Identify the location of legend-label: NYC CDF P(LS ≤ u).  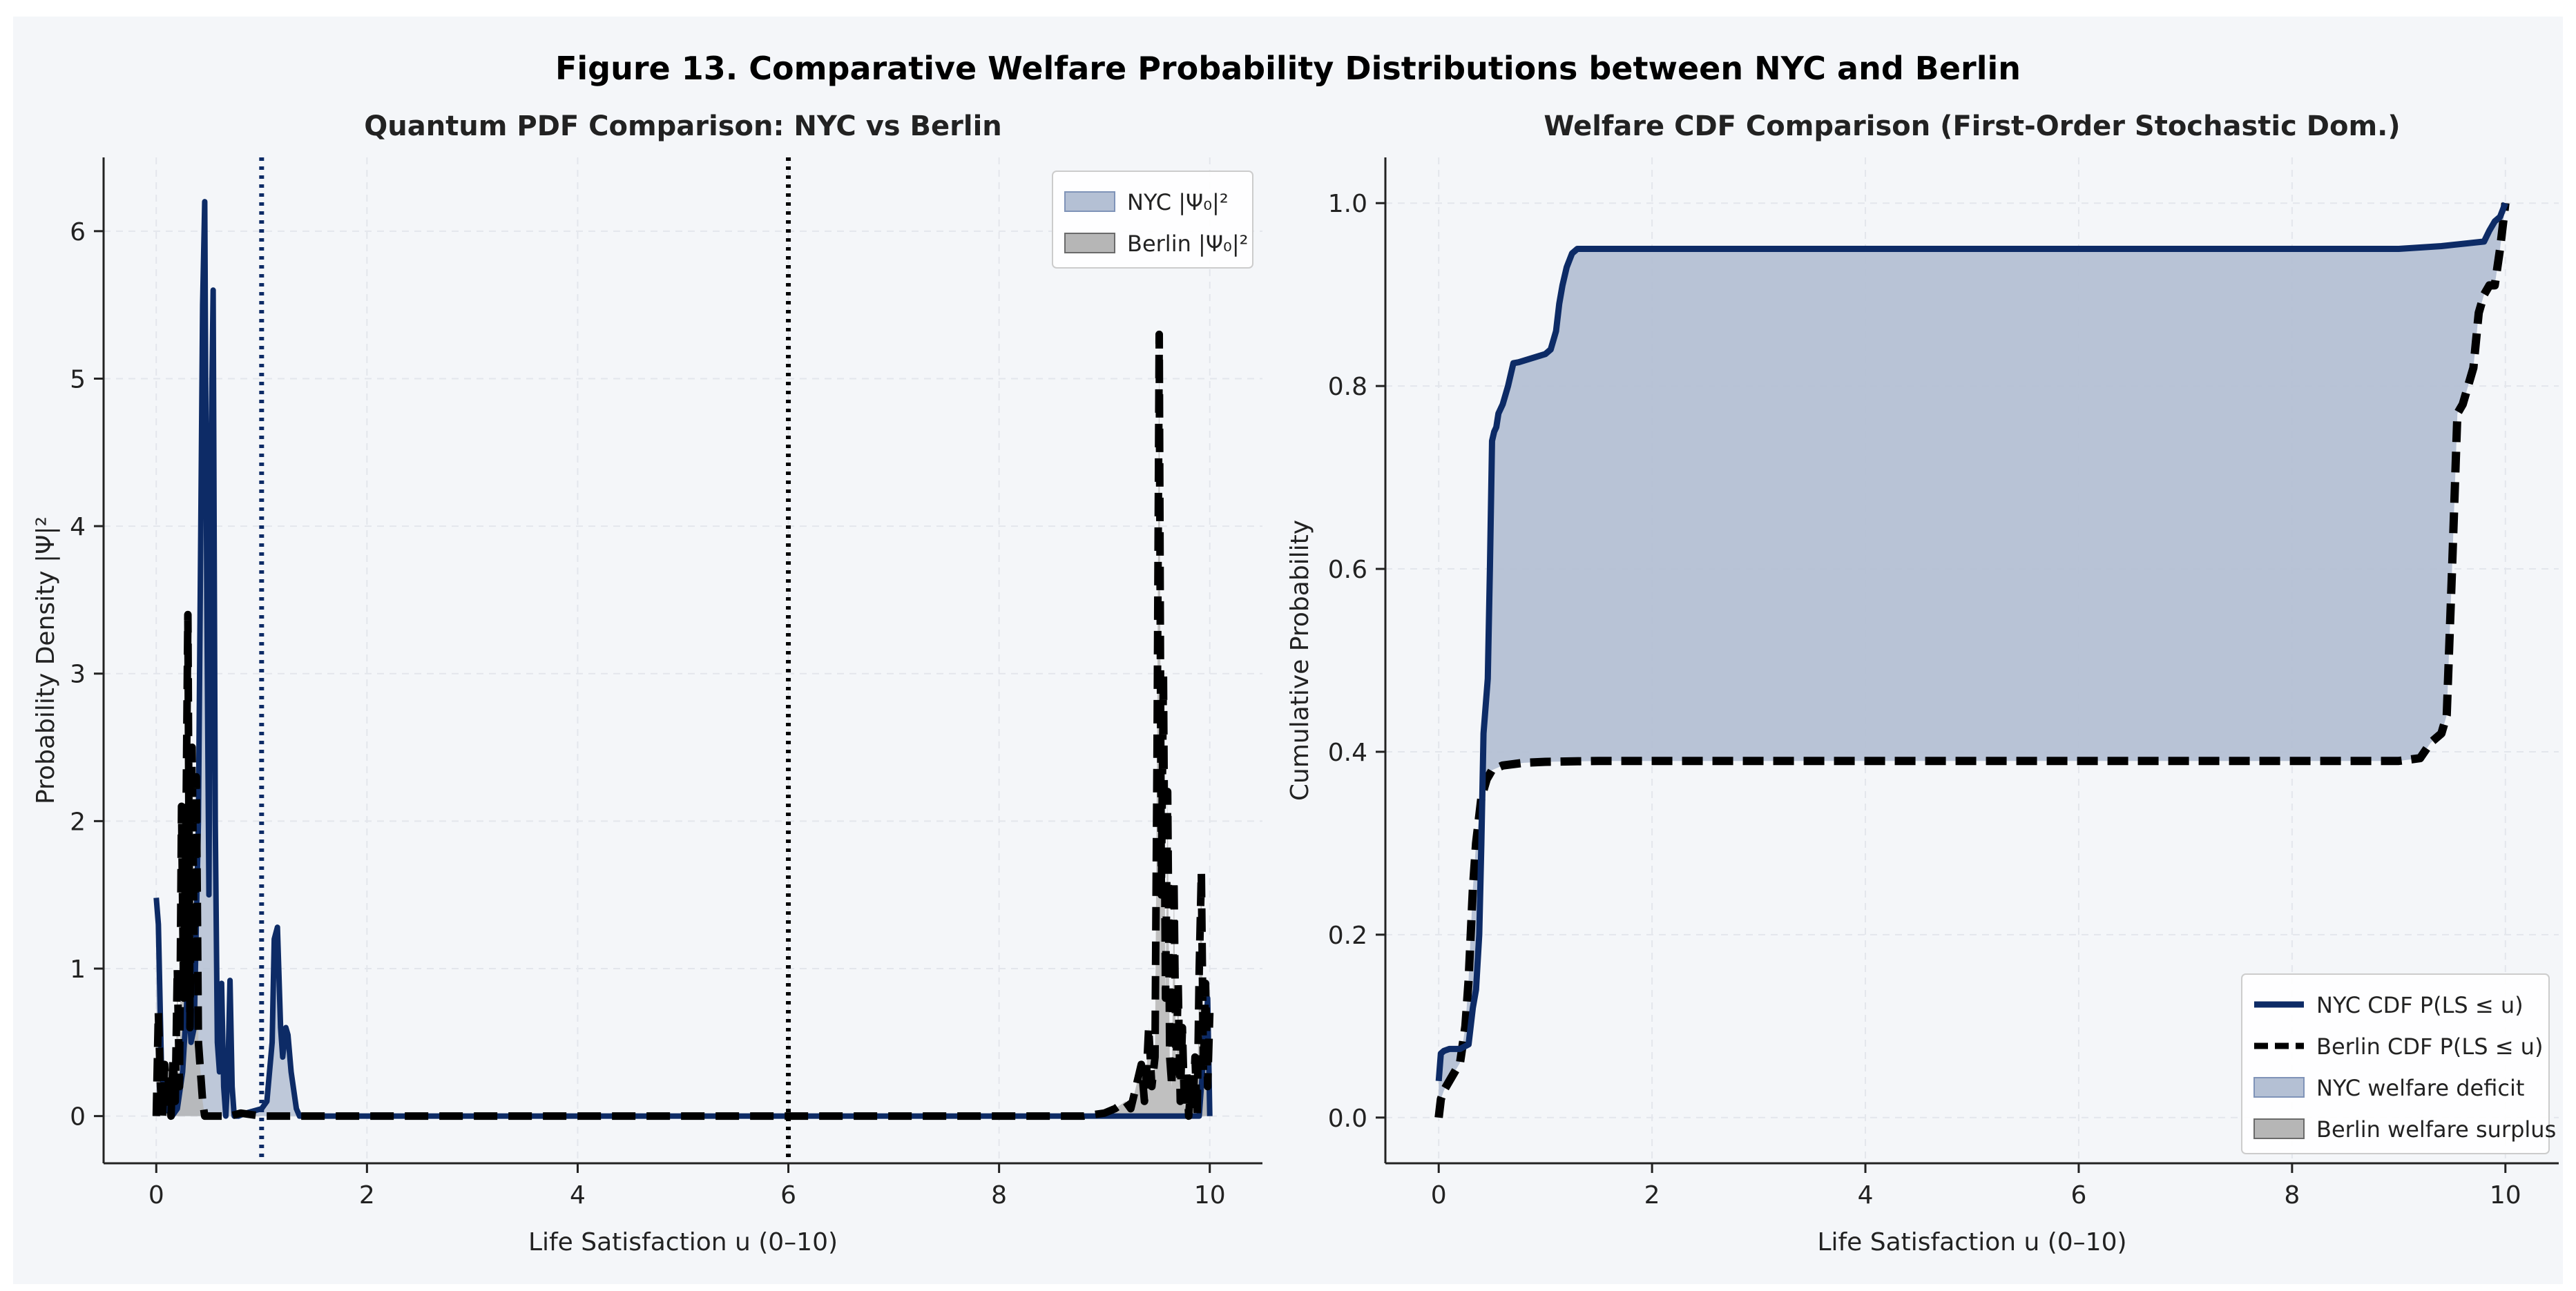
(2420, 1005).